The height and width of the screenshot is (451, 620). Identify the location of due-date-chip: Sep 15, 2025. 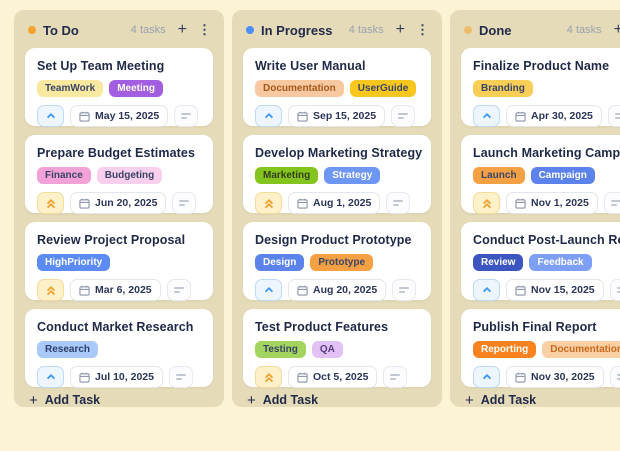
(337, 116).